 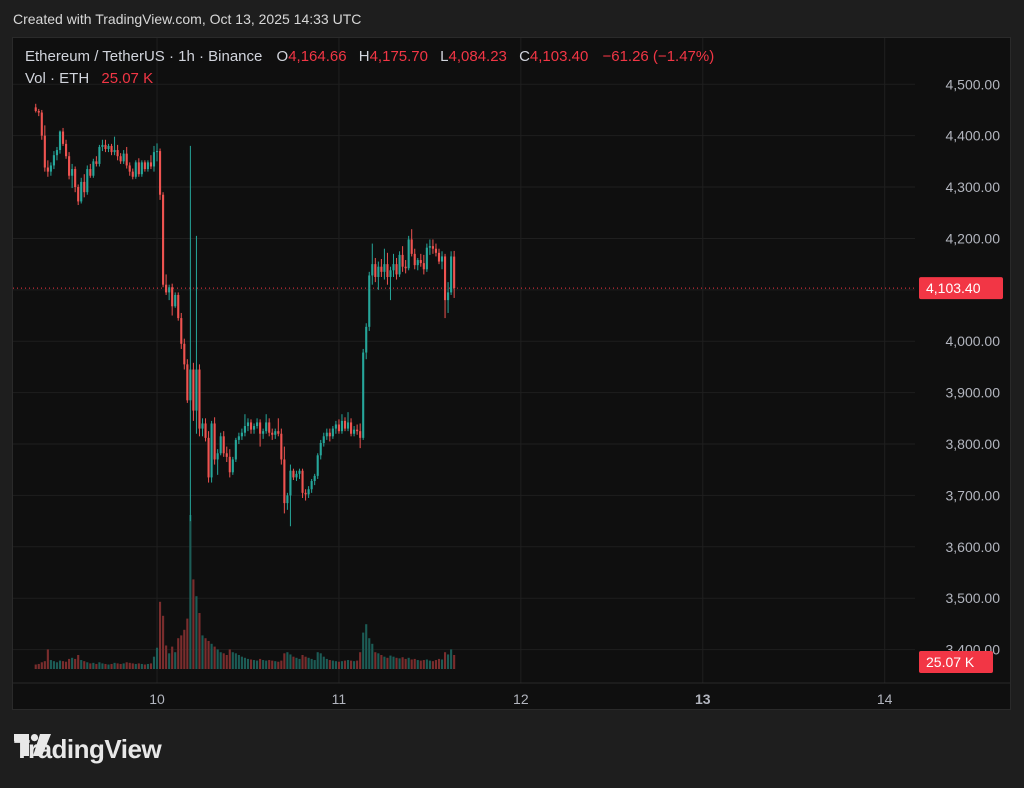 I want to click on symbol-label: Ethereum / TetherUS · 1h · Binance, so click(x=143, y=56).